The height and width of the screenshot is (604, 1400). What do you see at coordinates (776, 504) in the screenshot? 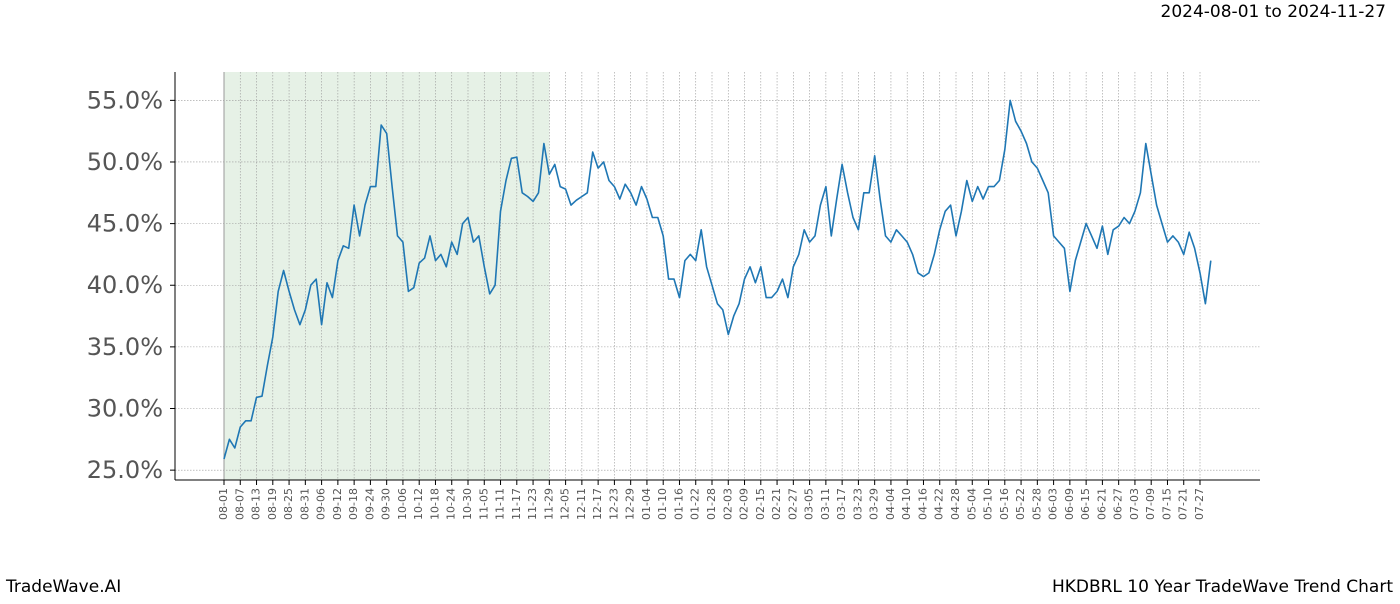
I see `x-tick-label: 02-21` at bounding box center [776, 504].